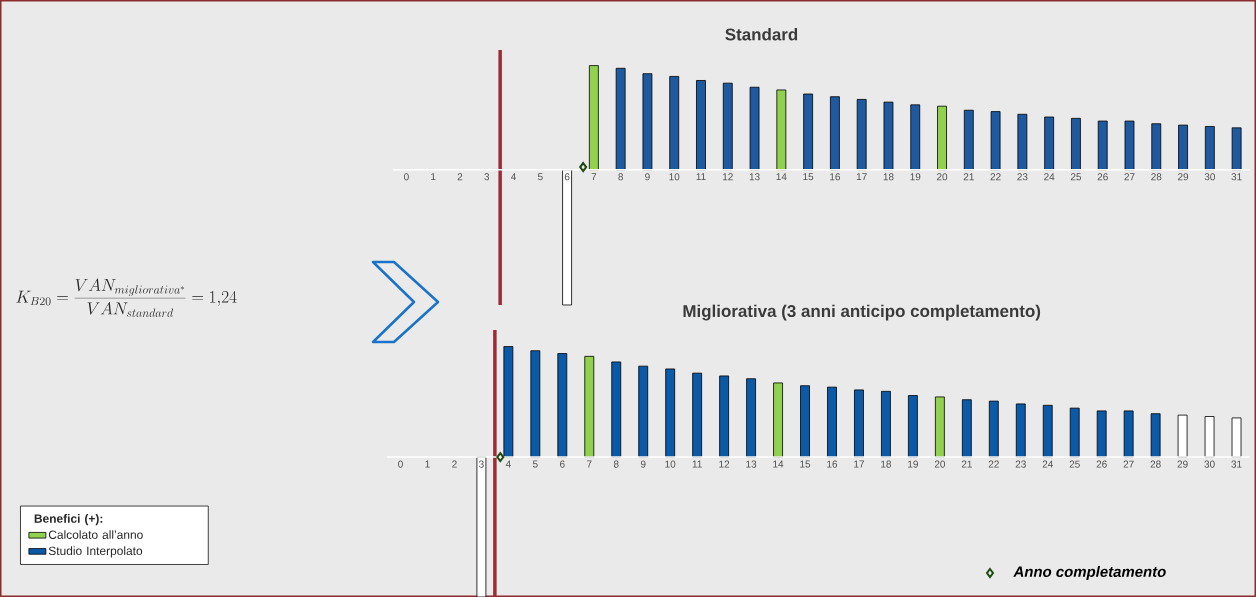 This screenshot has height=597, width=1256. What do you see at coordinates (427, 464) in the screenshot?
I see `x-tick-label: 1` at bounding box center [427, 464].